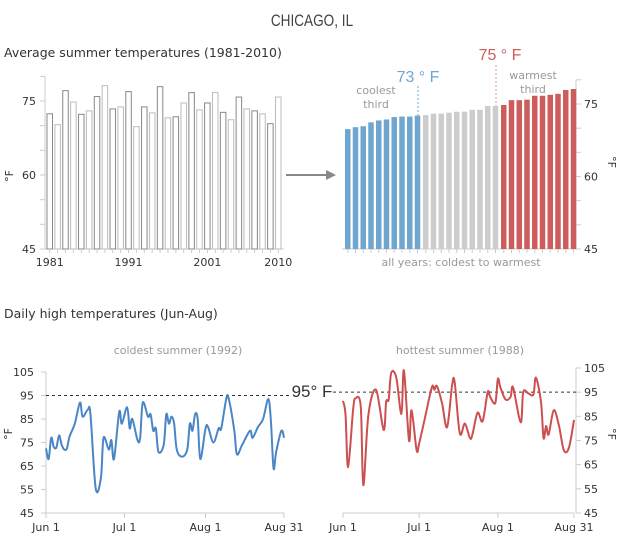  Describe the element at coordinates (57, 187) in the screenshot. I see `annual-bar-1982` at that location.